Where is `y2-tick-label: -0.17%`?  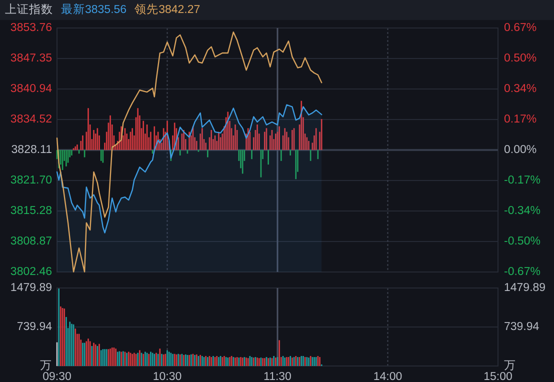
y2-tick-label: -0.17% is located at coordinates (522, 180).